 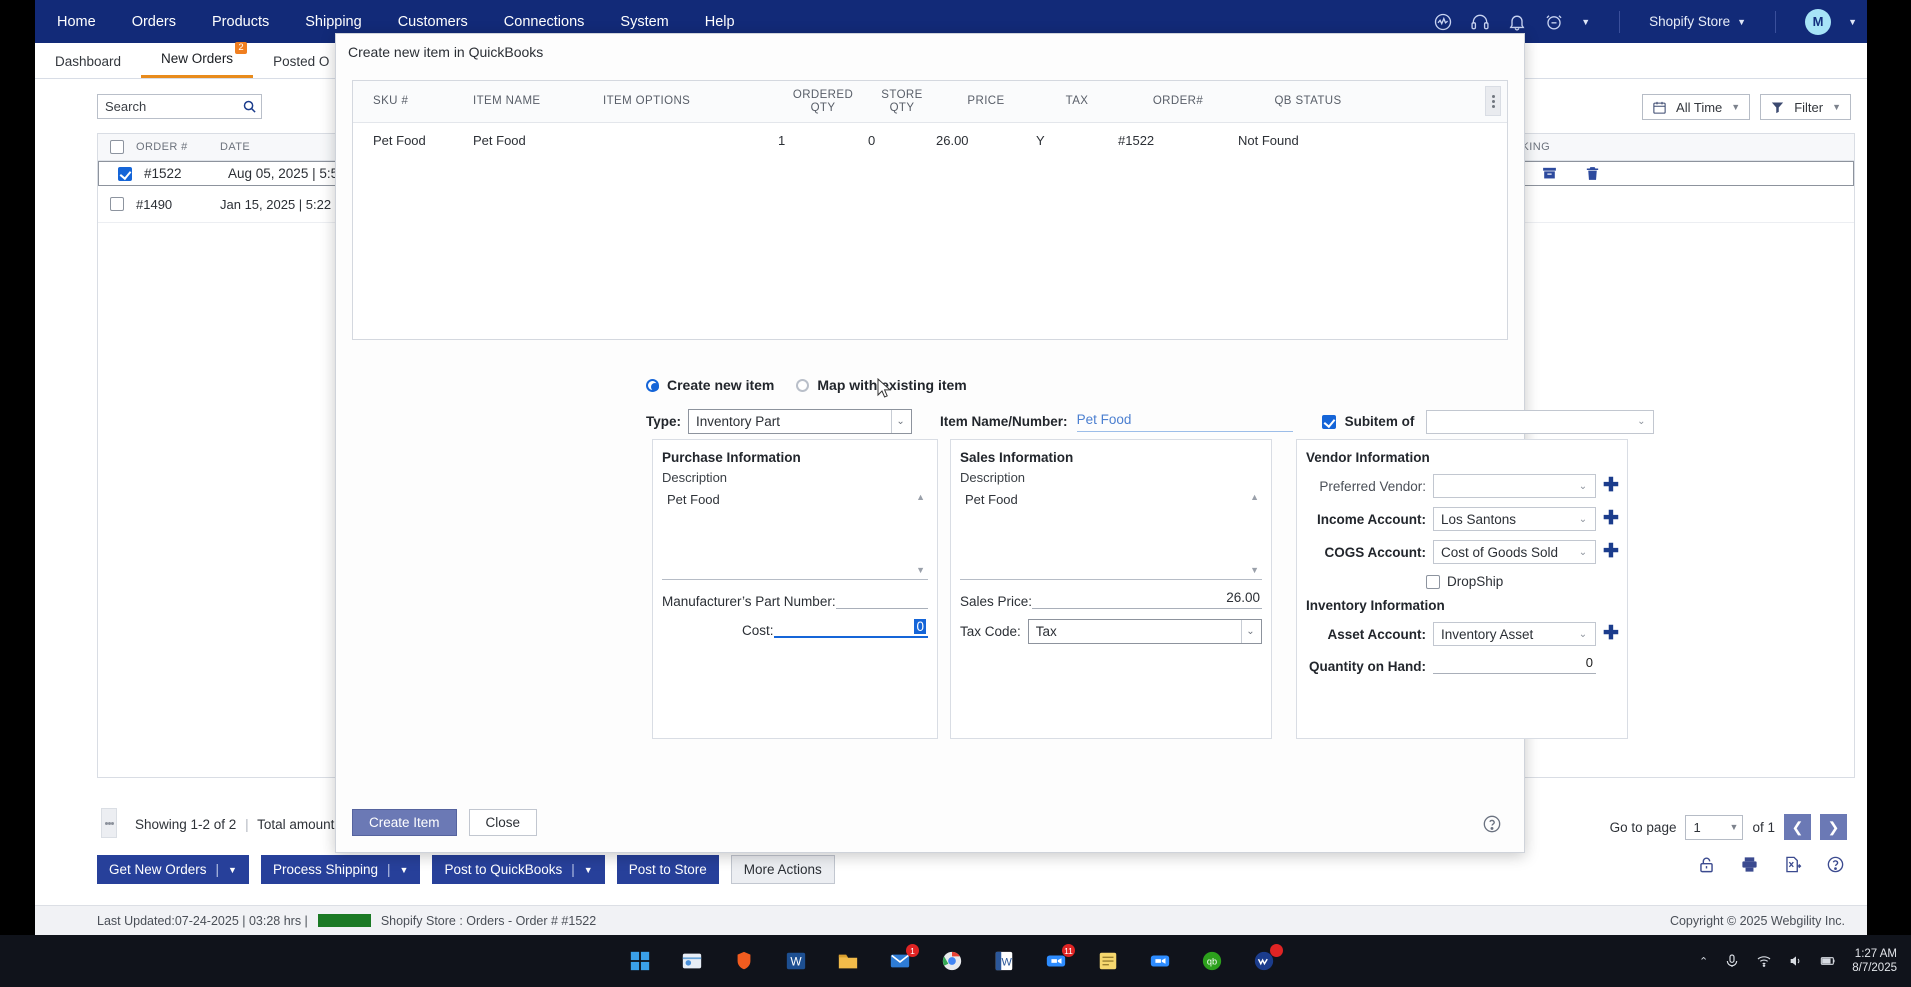 I want to click on add-asset-account-icon: ✚, so click(x=1611, y=633).